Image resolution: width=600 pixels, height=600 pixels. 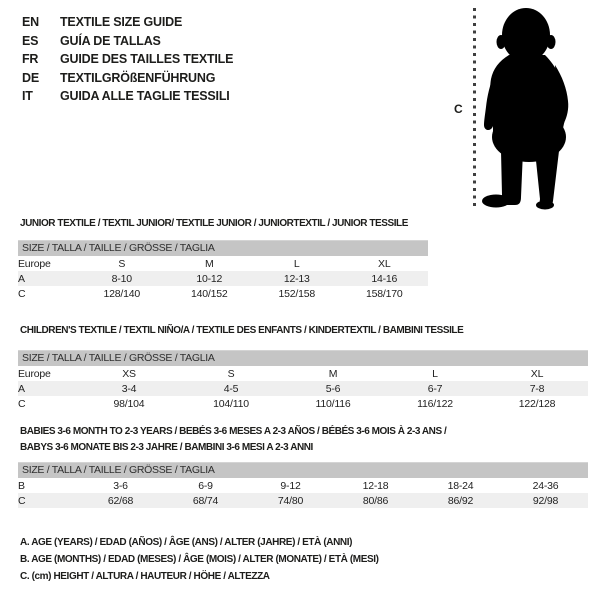 I want to click on size-cell: XS, so click(x=129, y=373).